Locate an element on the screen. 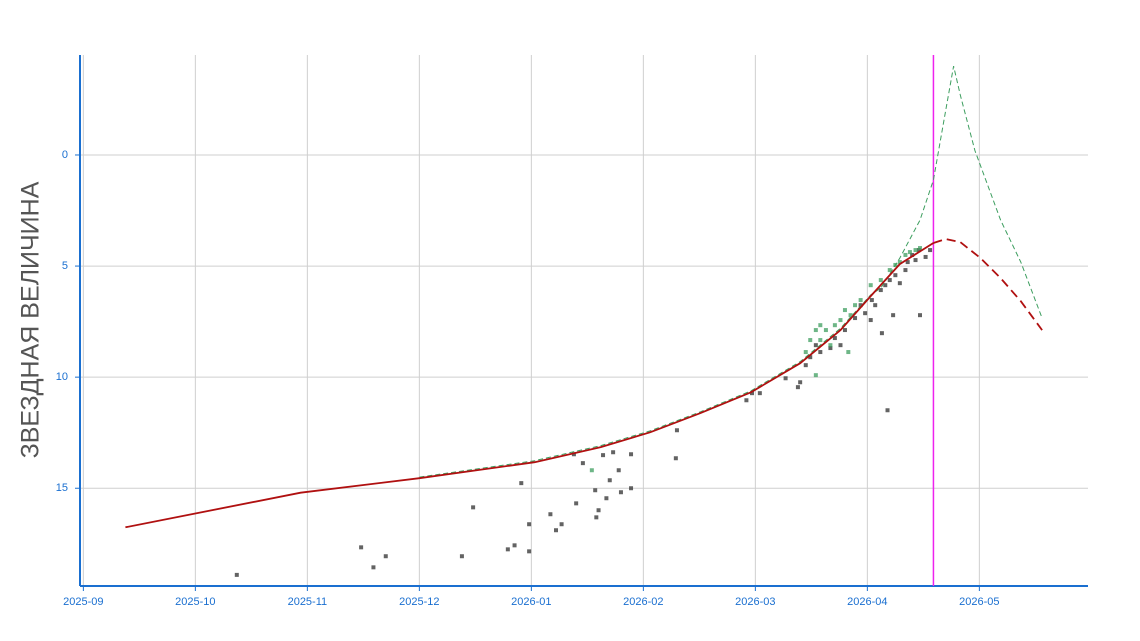 This screenshot has height=641, width=1140. x-tick-label: 2026-03 is located at coordinates (755, 602).